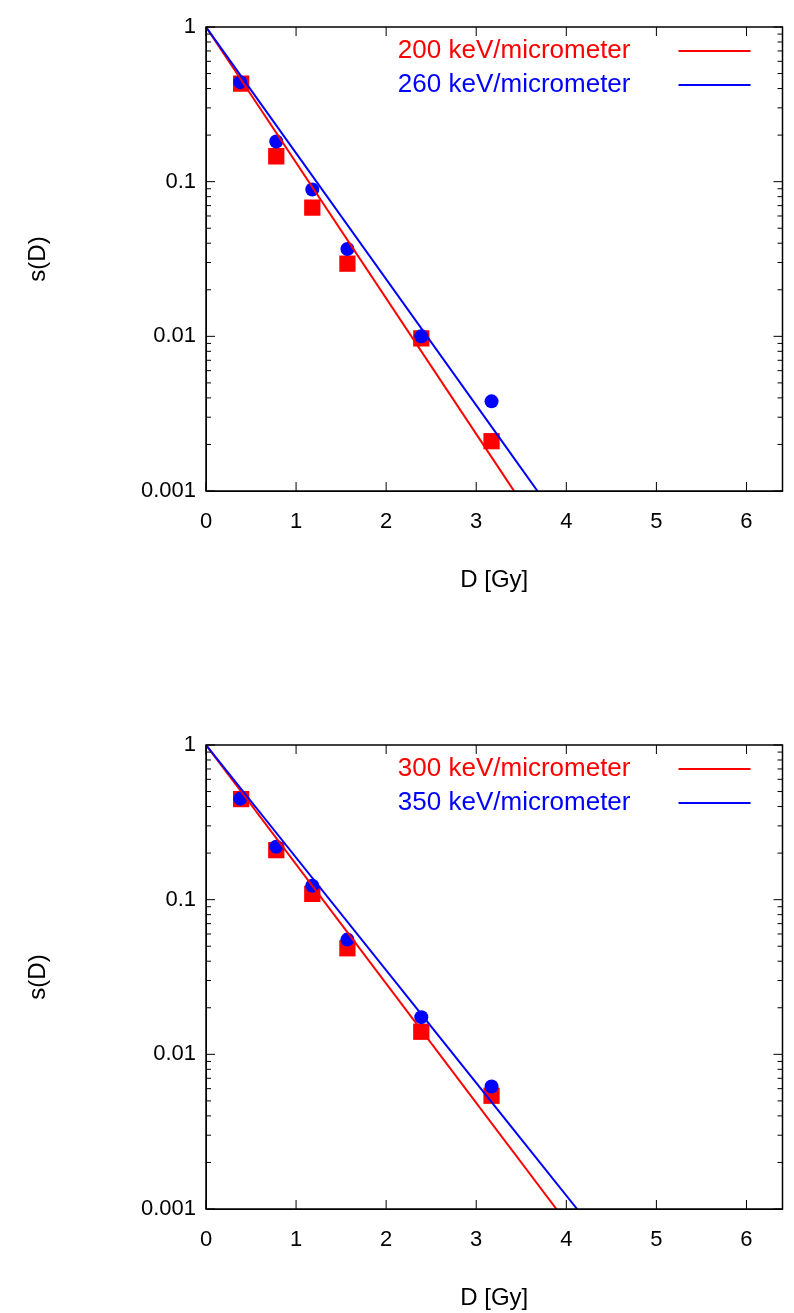  Describe the element at coordinates (514, 83) in the screenshot. I see `legend-label: 260 keV/micrometer` at that location.